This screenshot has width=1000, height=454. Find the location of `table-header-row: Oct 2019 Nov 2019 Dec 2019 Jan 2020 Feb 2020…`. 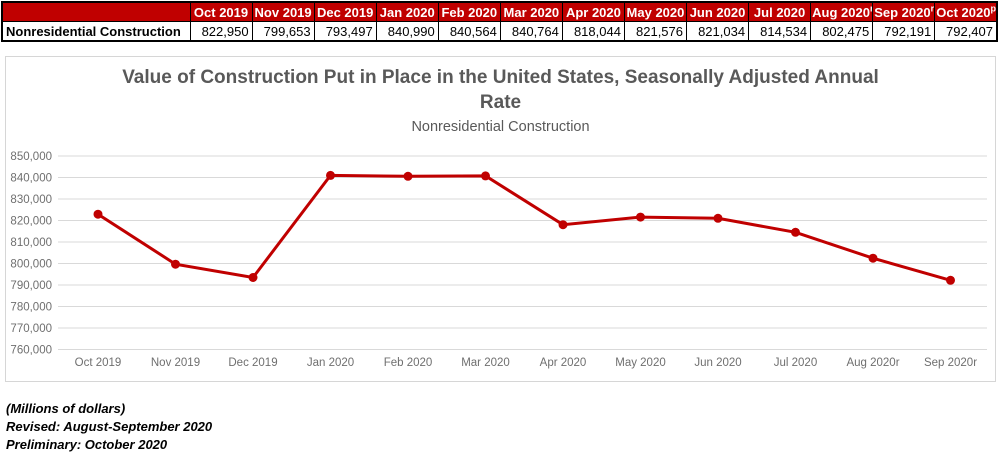

table-header-row: Oct 2019 Nov 2019 Dec 2019 Jan 2020 Feb 2020… is located at coordinates (499, 11).